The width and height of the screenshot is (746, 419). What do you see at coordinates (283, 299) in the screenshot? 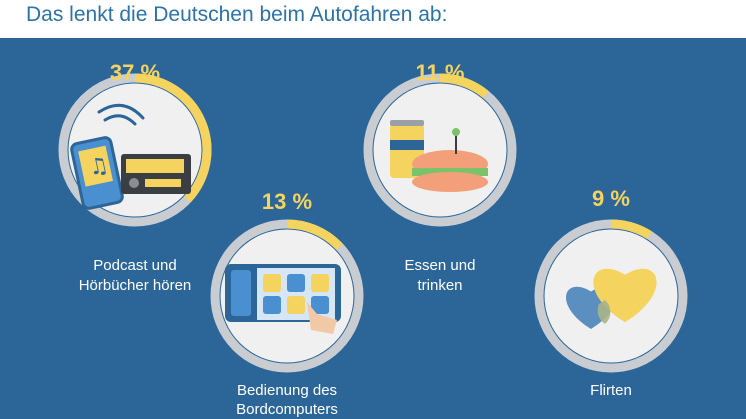
I see `touchscreen-bordcomputer-icon` at bounding box center [283, 299].